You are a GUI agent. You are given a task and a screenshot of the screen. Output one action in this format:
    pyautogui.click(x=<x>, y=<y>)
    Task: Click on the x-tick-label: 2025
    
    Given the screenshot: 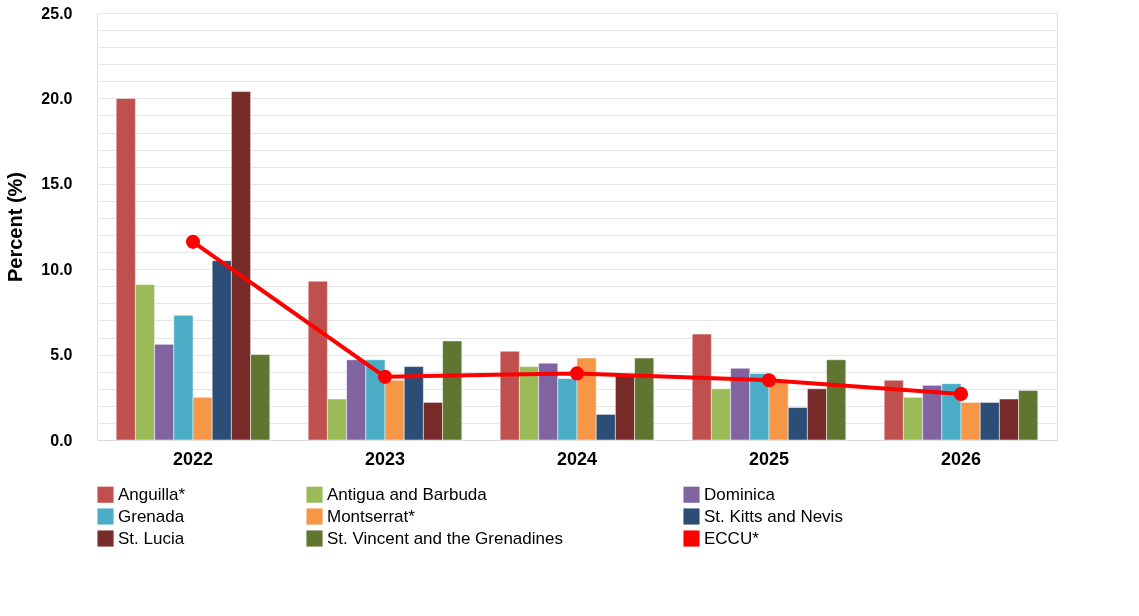 What is the action you would take?
    pyautogui.click(x=769, y=458)
    